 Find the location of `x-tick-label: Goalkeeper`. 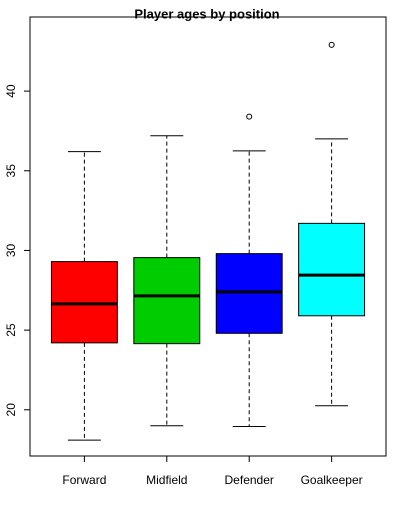

x-tick-label: Goalkeeper is located at coordinates (332, 480).